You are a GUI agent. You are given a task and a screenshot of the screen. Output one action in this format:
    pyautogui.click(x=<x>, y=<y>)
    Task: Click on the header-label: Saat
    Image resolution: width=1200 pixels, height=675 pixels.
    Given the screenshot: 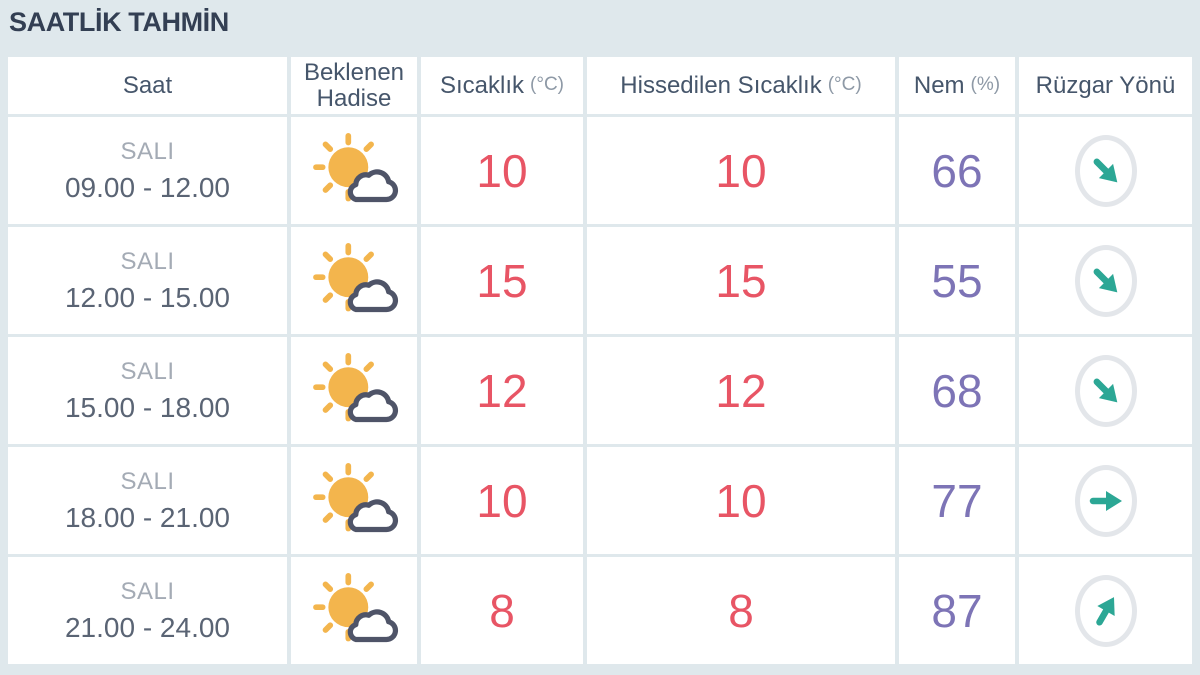 What is the action you would take?
    pyautogui.click(x=147, y=85)
    